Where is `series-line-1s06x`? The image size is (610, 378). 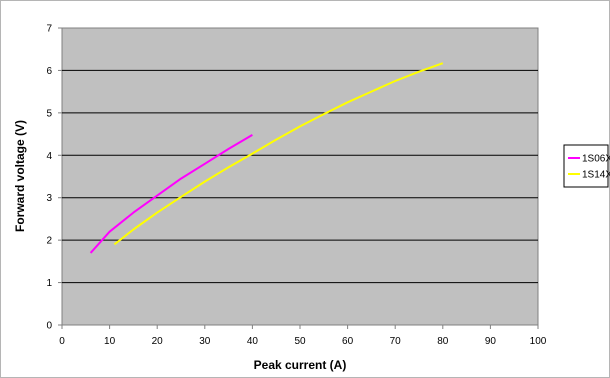
series-line-1s06x is located at coordinates (171, 194).